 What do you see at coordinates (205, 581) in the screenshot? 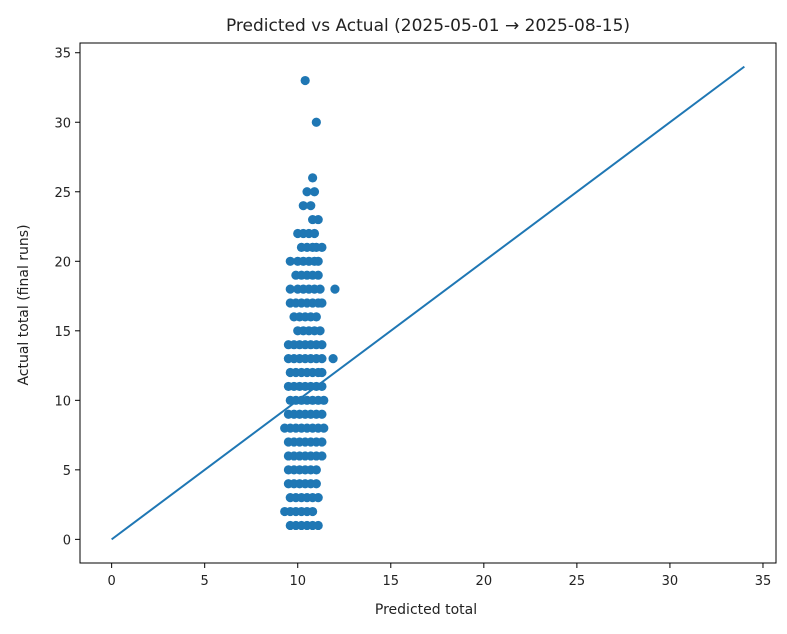
I see `x-tick-label: 5` at bounding box center [205, 581].